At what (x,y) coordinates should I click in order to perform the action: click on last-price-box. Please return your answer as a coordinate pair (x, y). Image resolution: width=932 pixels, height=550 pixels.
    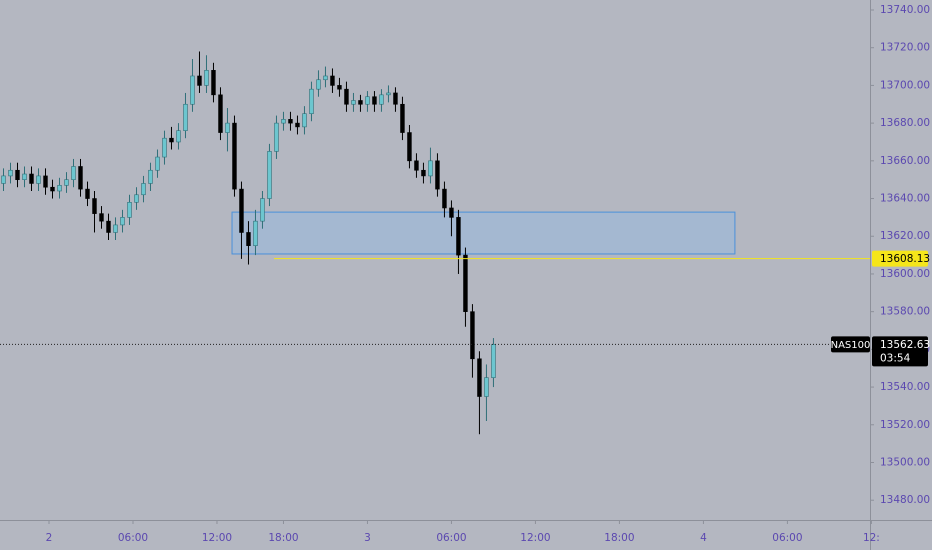
    Looking at the image, I should click on (900, 351).